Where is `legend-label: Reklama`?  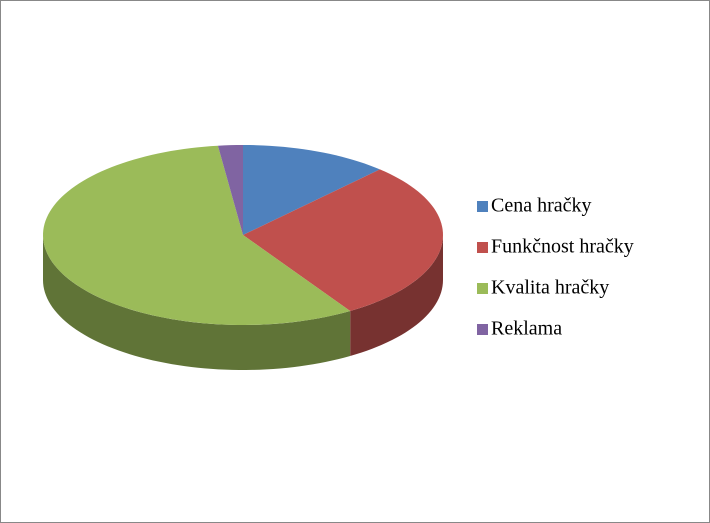
legend-label: Reklama is located at coordinates (526, 329).